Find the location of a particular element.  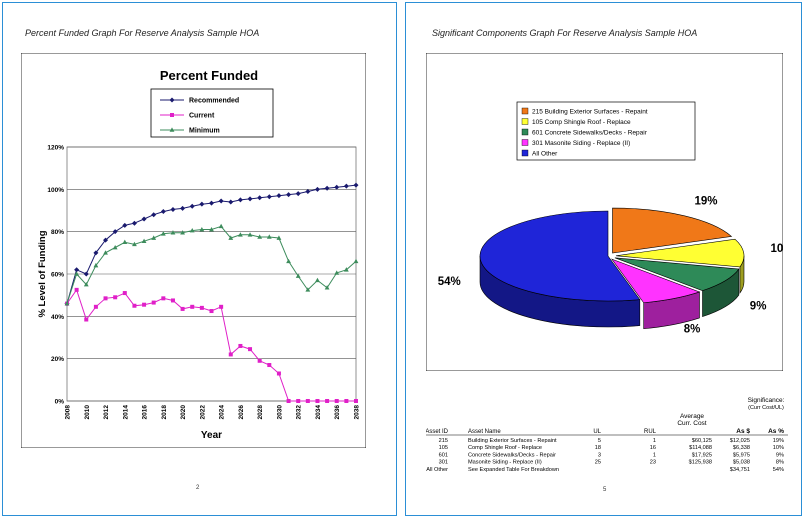

x-tick-label: 2022 is located at coordinates (202, 412).